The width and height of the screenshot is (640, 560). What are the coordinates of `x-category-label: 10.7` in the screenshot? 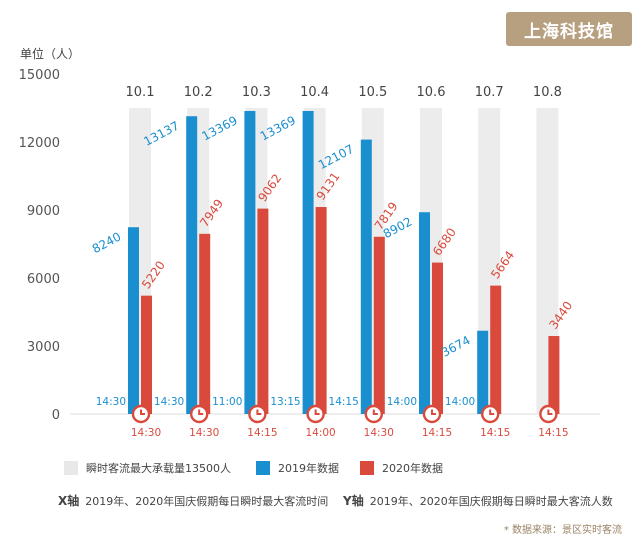 It's located at (489, 92).